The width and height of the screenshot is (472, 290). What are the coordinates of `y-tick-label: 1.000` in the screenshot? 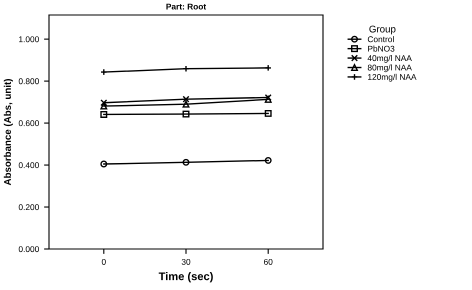 It's located at (29, 39).